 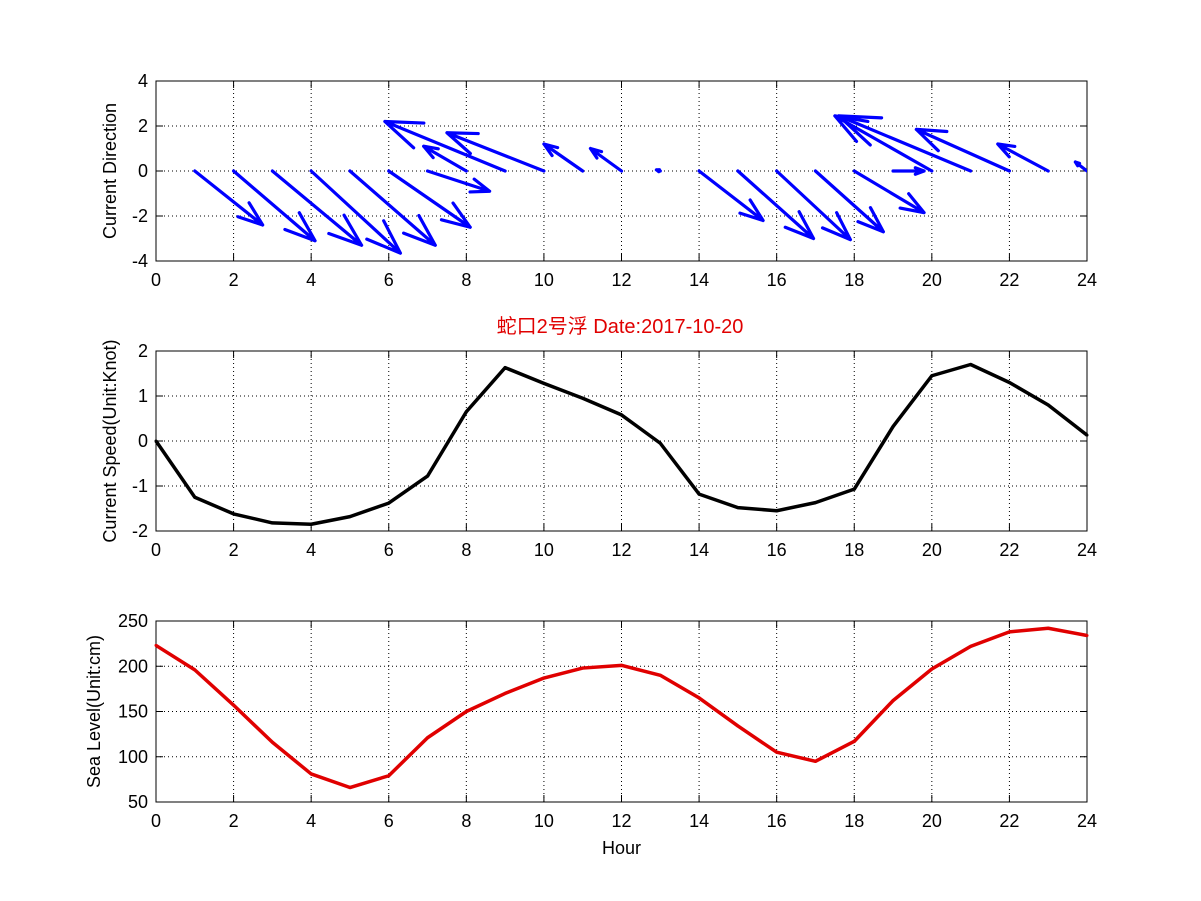 I want to click on figure-title: 蛇口2号浮 Date:2017-10-20, so click(x=620, y=326).